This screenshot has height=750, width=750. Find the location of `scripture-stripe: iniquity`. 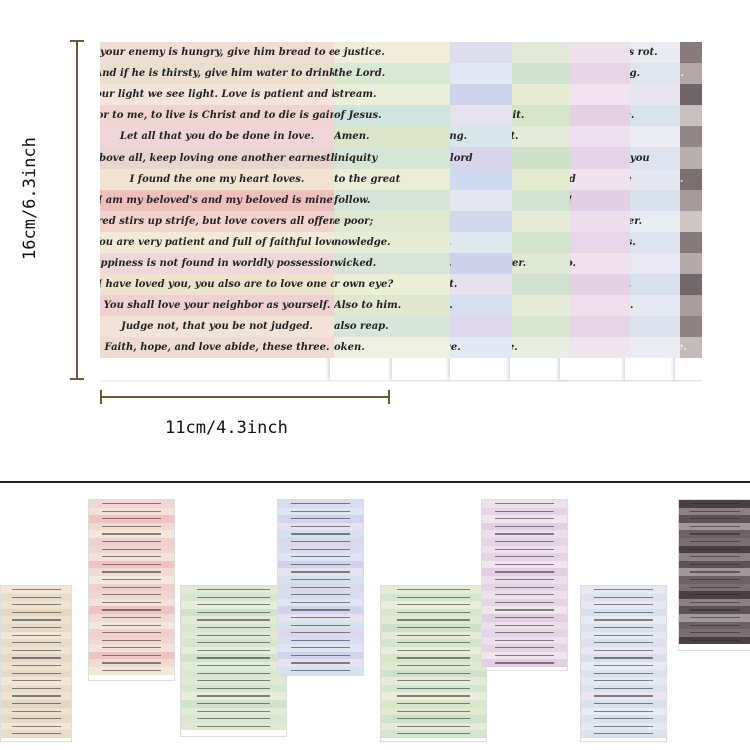

scripture-stripe: iniquity is located at coordinates (390, 158).